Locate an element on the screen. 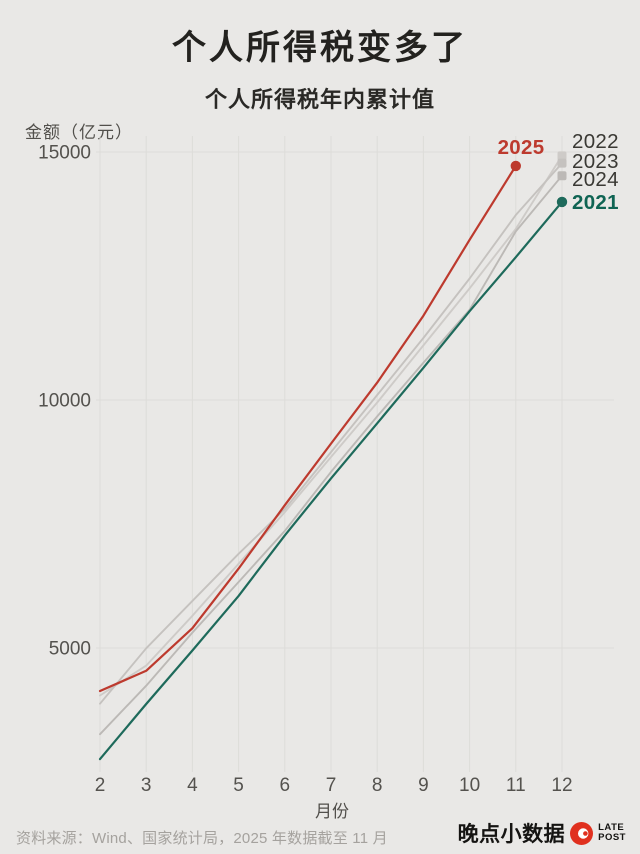 This screenshot has height=854, width=640. y-axis-unit-label: 金额（亿元） is located at coordinates (79, 132).